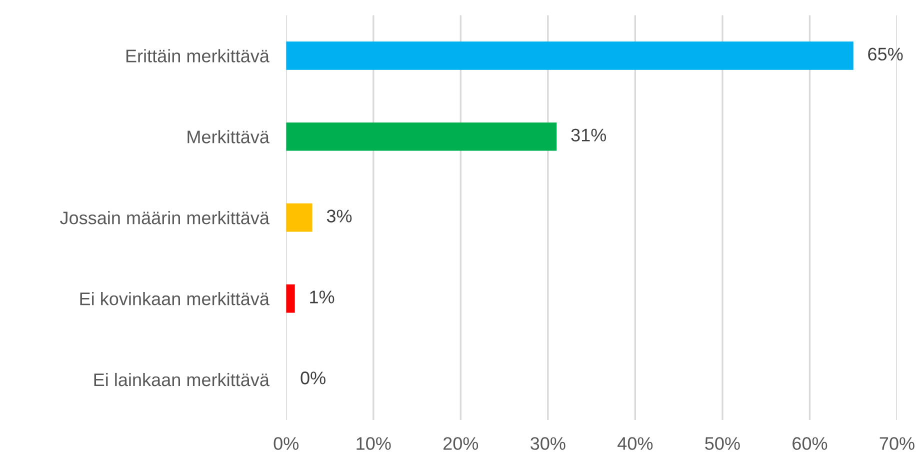 The height and width of the screenshot is (461, 920). I want to click on x-tick-label: 70%, so click(897, 443).